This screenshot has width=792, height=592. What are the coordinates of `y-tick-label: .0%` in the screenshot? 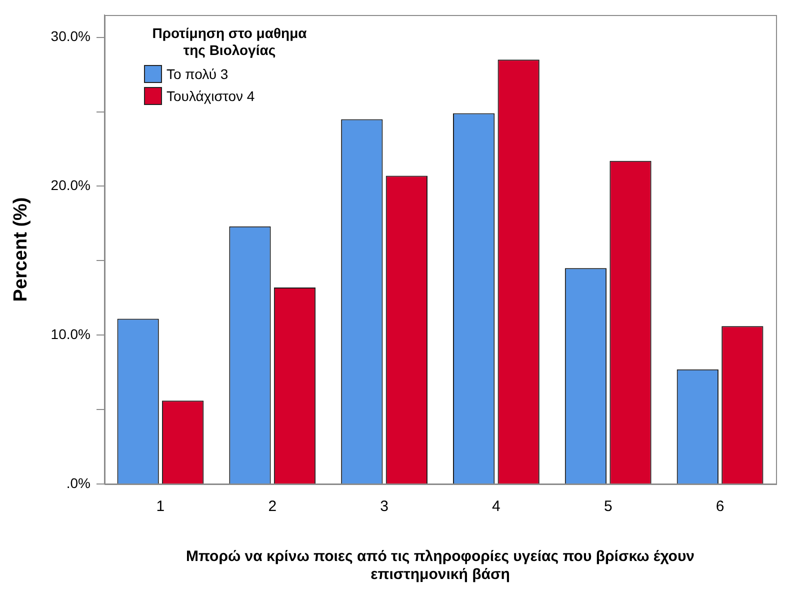 It's located at (78, 482).